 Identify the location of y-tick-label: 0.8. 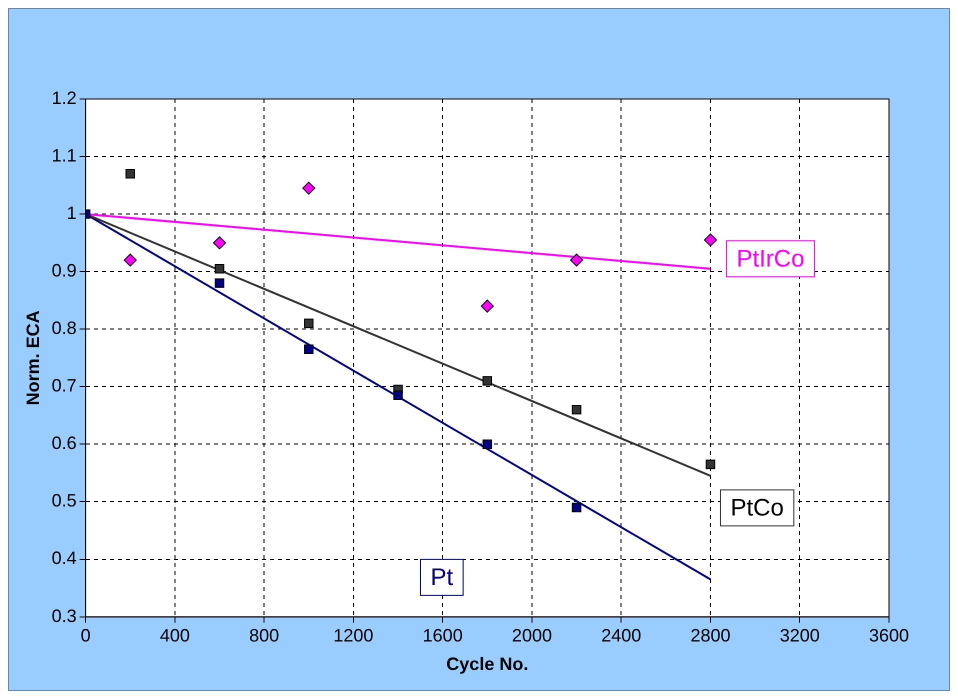
(64, 328).